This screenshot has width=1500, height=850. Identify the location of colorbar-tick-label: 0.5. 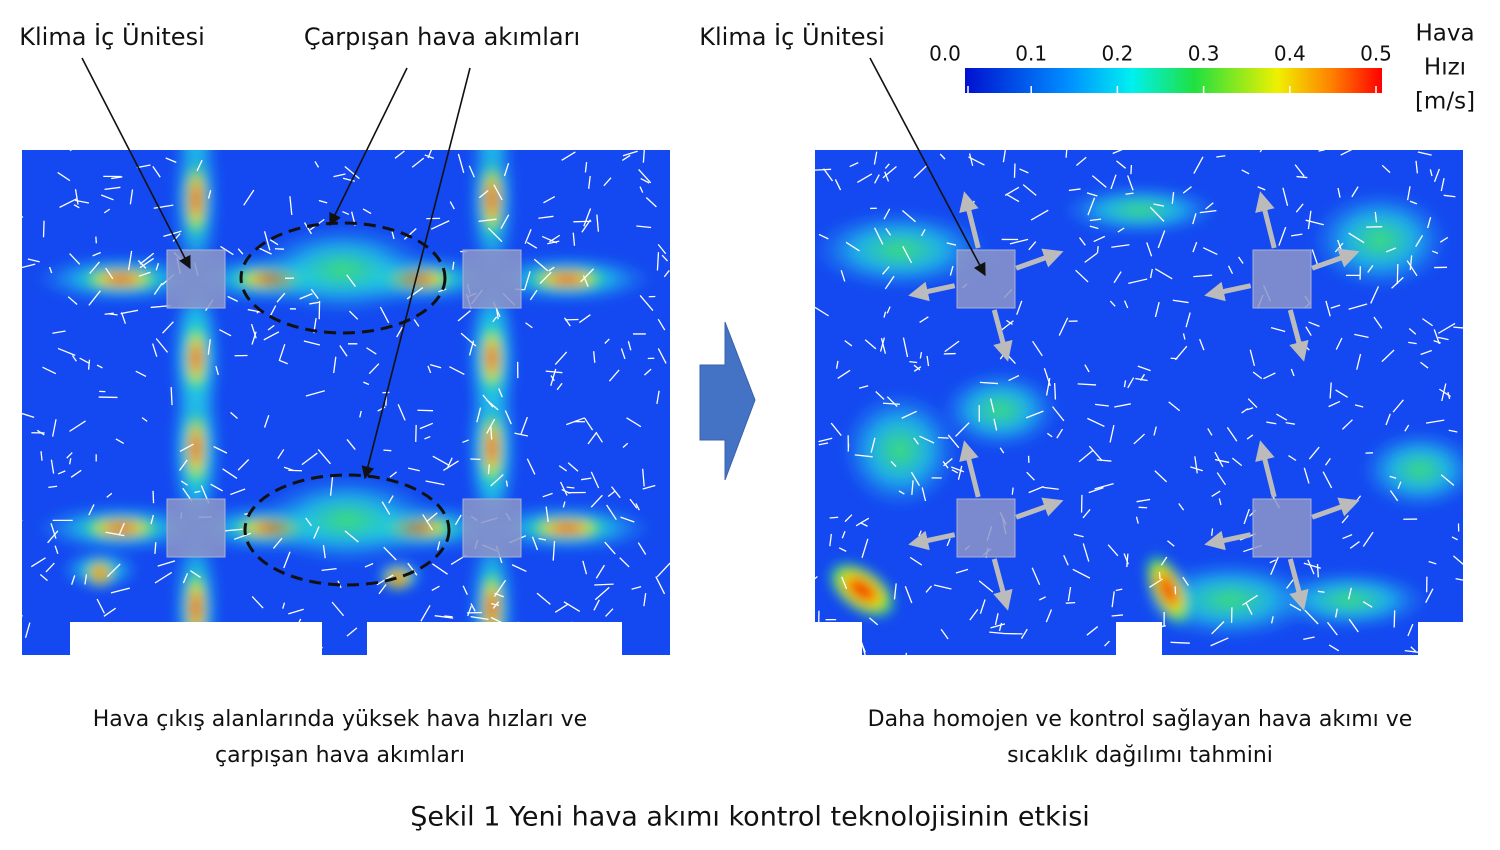
(1376, 54).